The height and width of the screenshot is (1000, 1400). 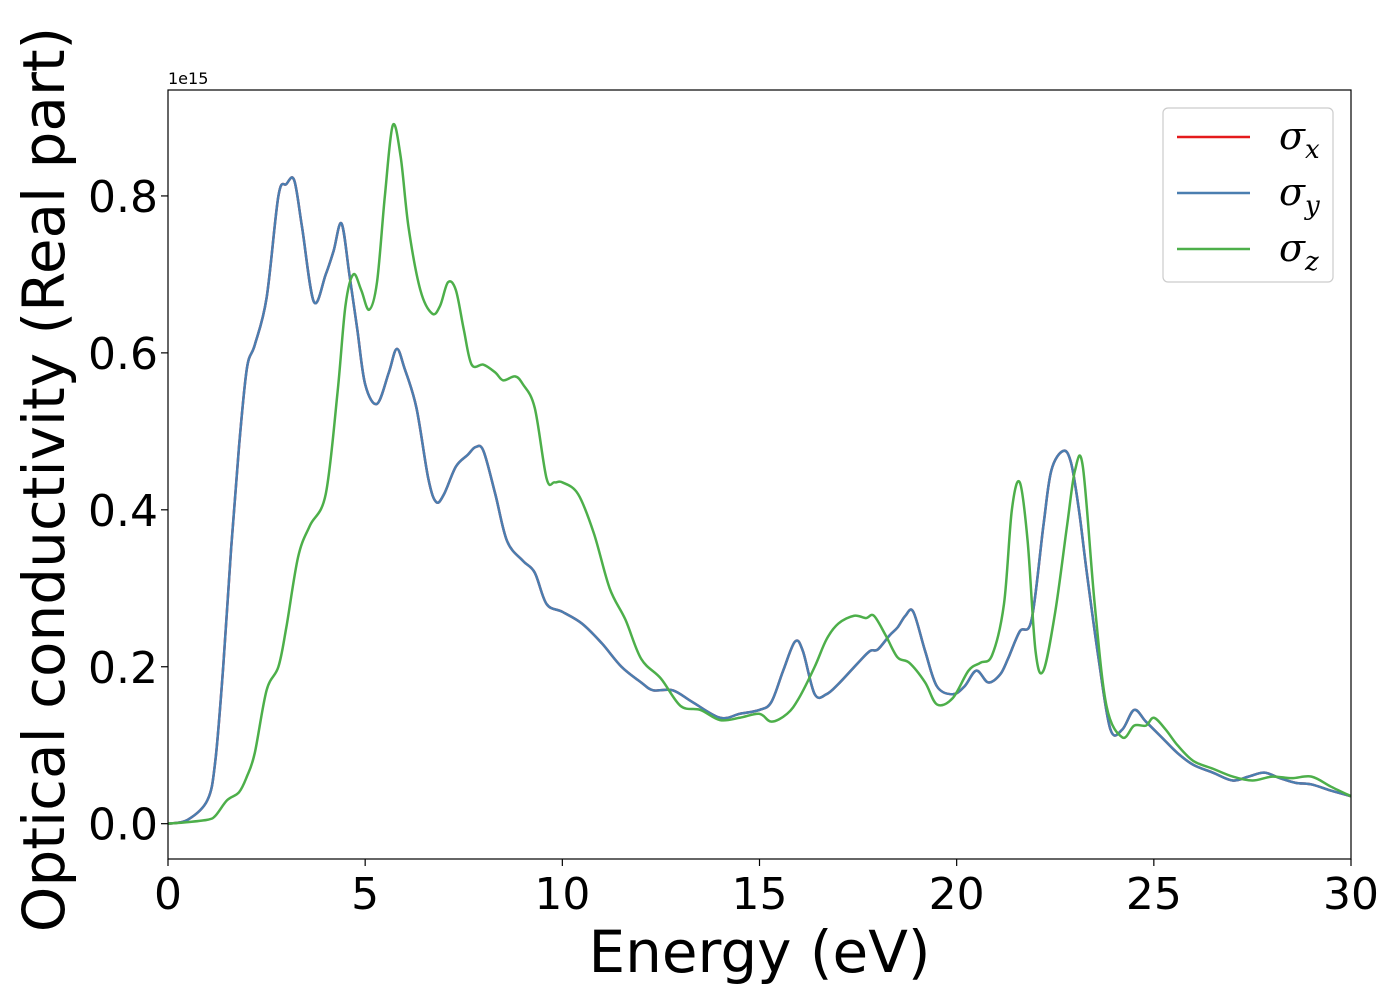 I want to click on y-tick-label: 0.8, so click(x=123, y=197).